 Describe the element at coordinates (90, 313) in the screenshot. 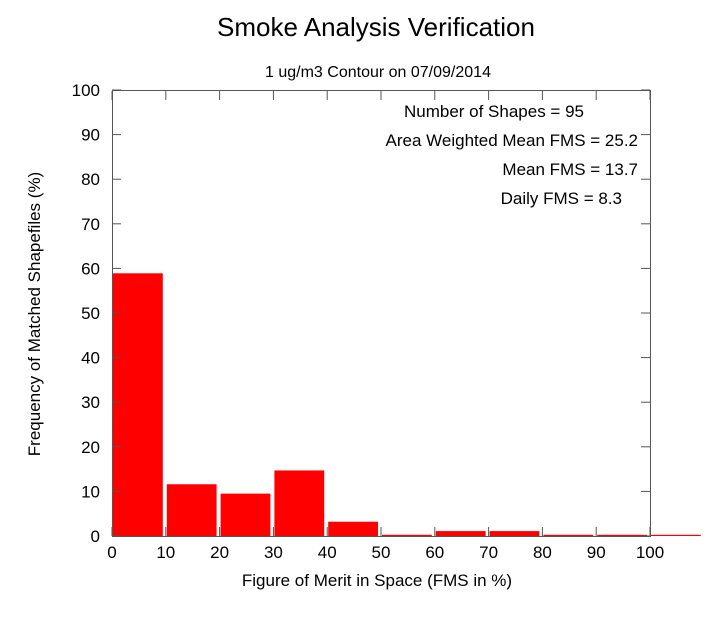

I see `y-tick-label: 50` at that location.